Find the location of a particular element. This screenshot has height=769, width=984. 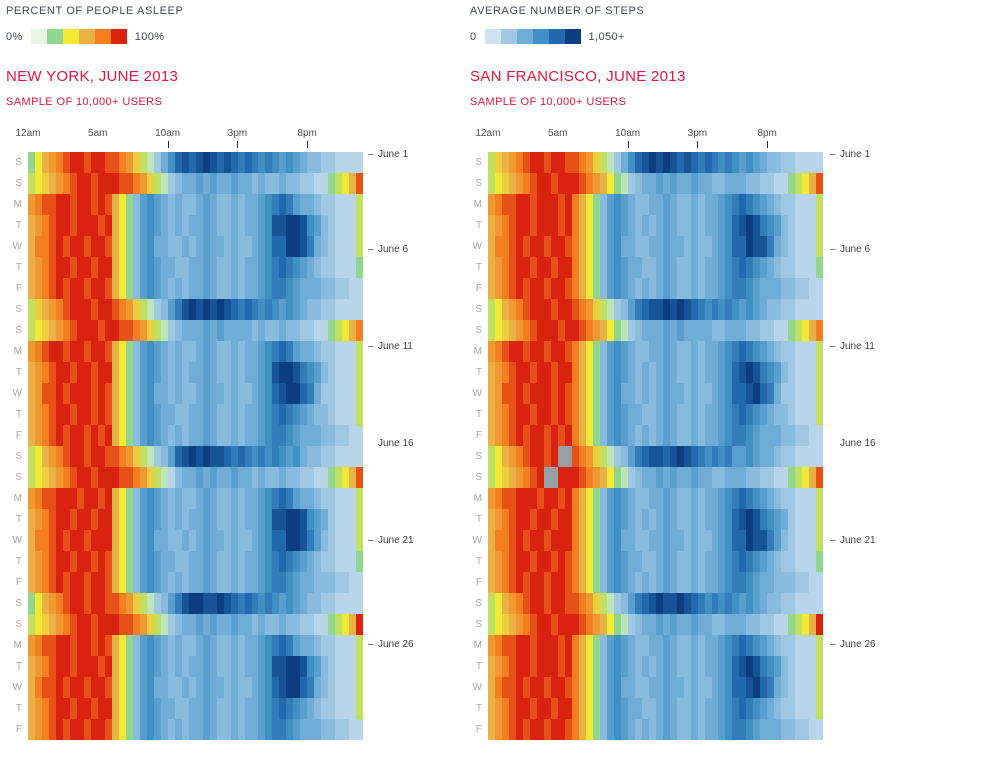

date-tick-dash: – is located at coordinates (371, 540).